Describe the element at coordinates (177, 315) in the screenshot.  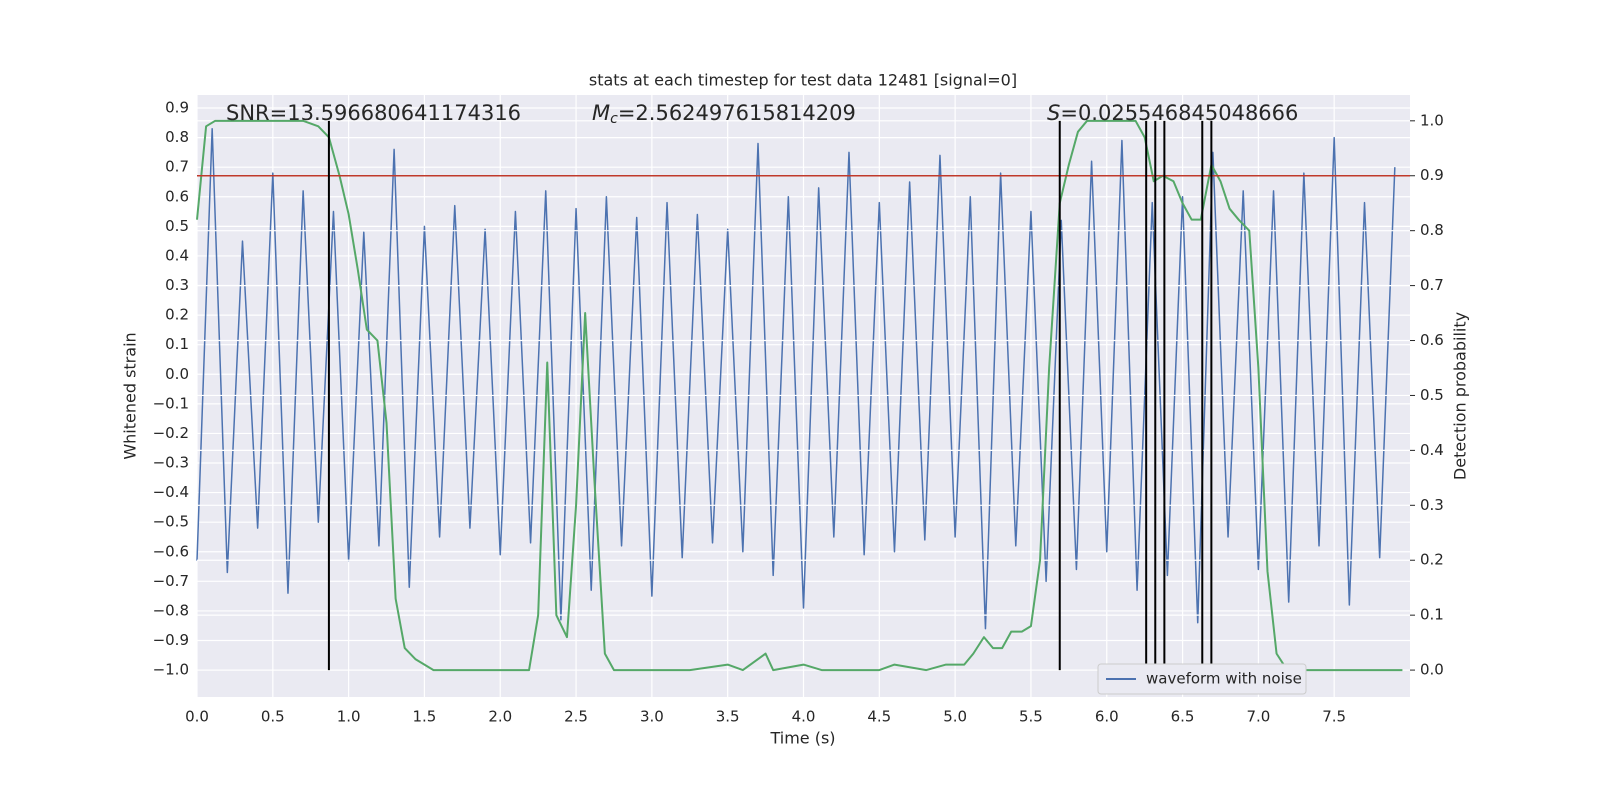
I see `y-tick-label: 0.2` at that location.